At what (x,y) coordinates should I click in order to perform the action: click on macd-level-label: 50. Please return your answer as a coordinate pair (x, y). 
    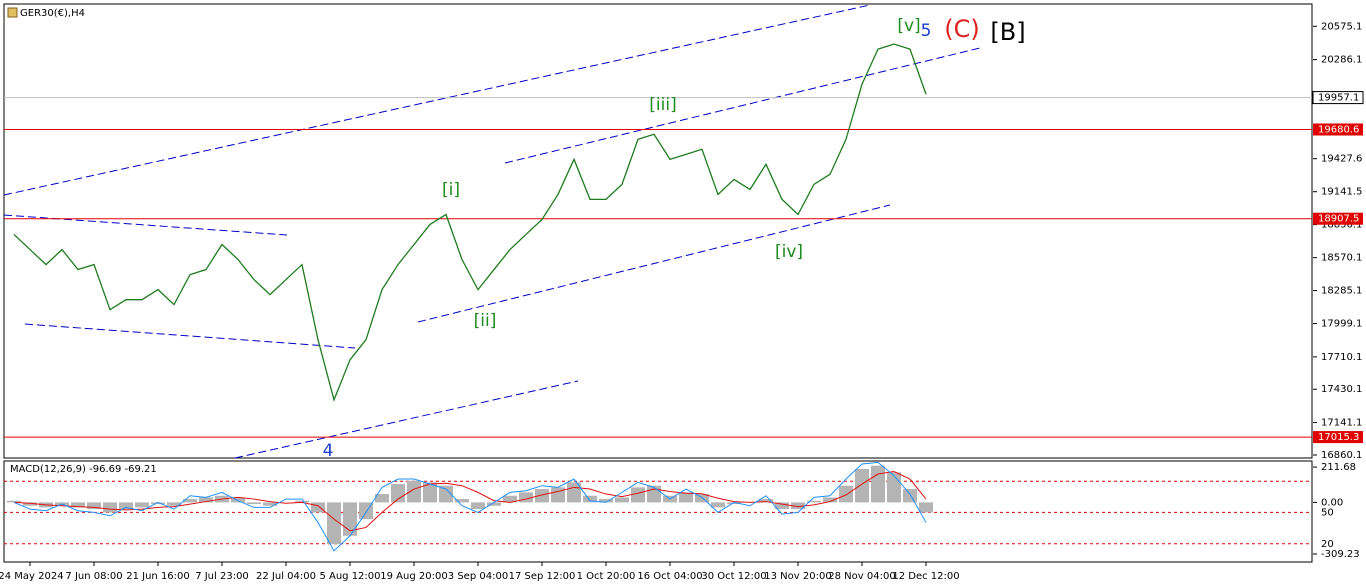
    Looking at the image, I should click on (1327, 512).